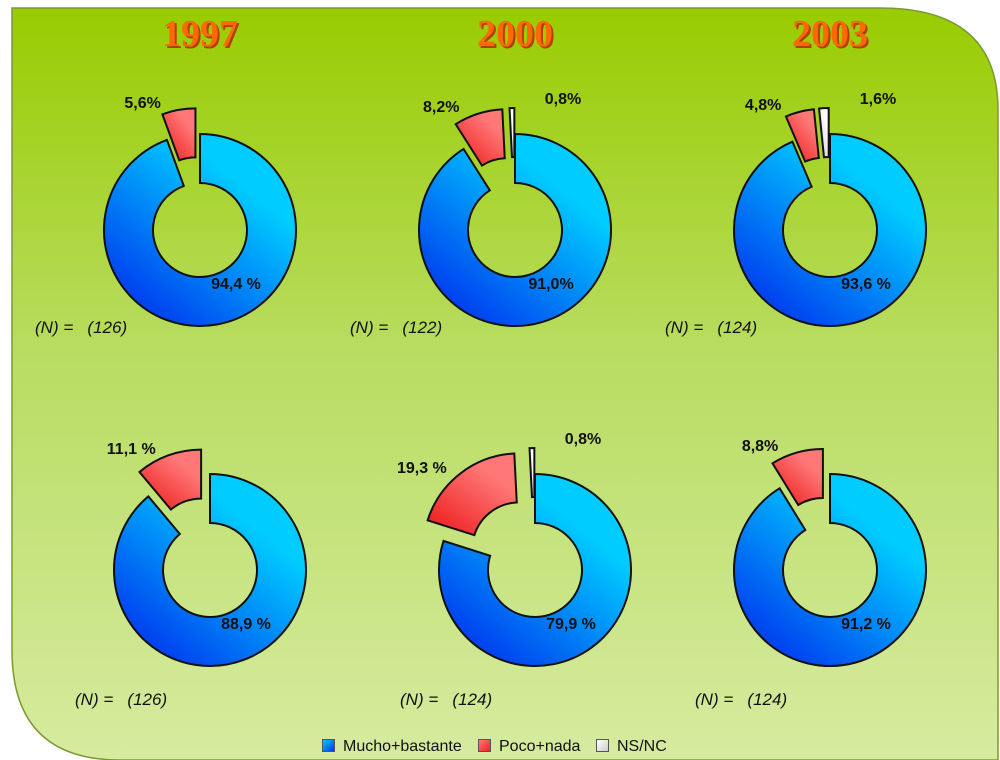 Image resolution: width=1000 pixels, height=760 pixels. I want to click on legend-label: Mucho+bastante, so click(402, 746).